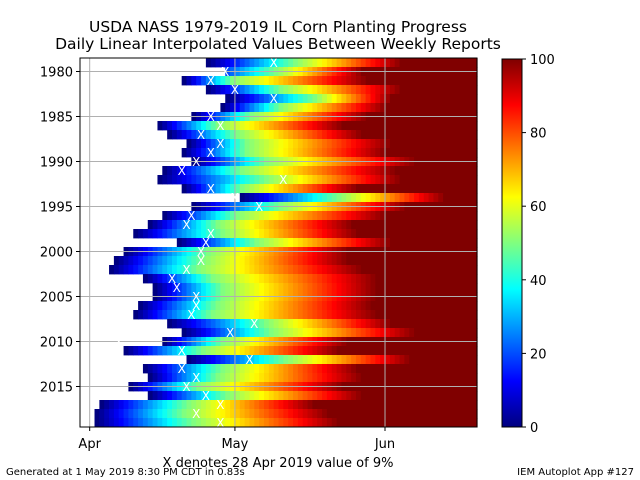 The width and height of the screenshot is (640, 480). What do you see at coordinates (278, 463) in the screenshot?
I see `x-axis-label: X denotes 28 Apr 2019 value of 9%` at bounding box center [278, 463].